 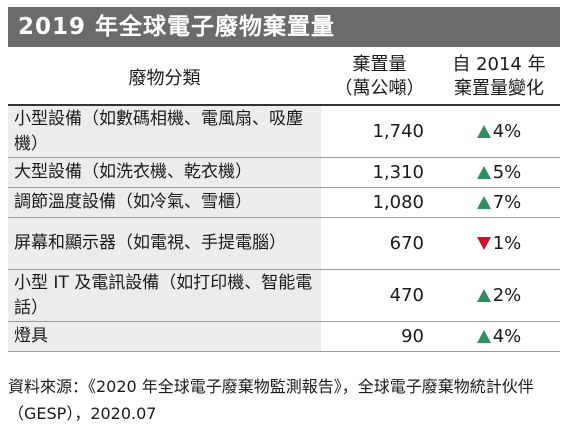 I want to click on row-change: 7%, so click(x=499, y=202).